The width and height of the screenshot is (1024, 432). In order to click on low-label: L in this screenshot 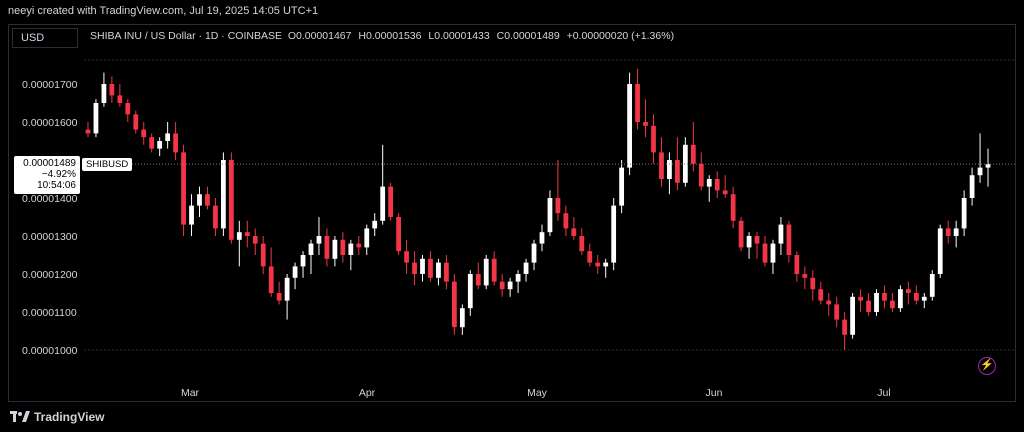, I will do `click(431, 36)`.